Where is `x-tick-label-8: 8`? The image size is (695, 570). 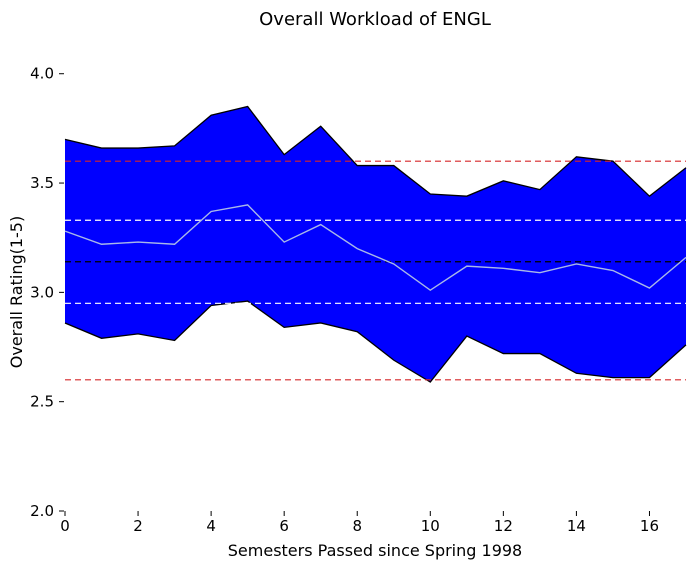
x-tick-label-8: 8 is located at coordinates (357, 526).